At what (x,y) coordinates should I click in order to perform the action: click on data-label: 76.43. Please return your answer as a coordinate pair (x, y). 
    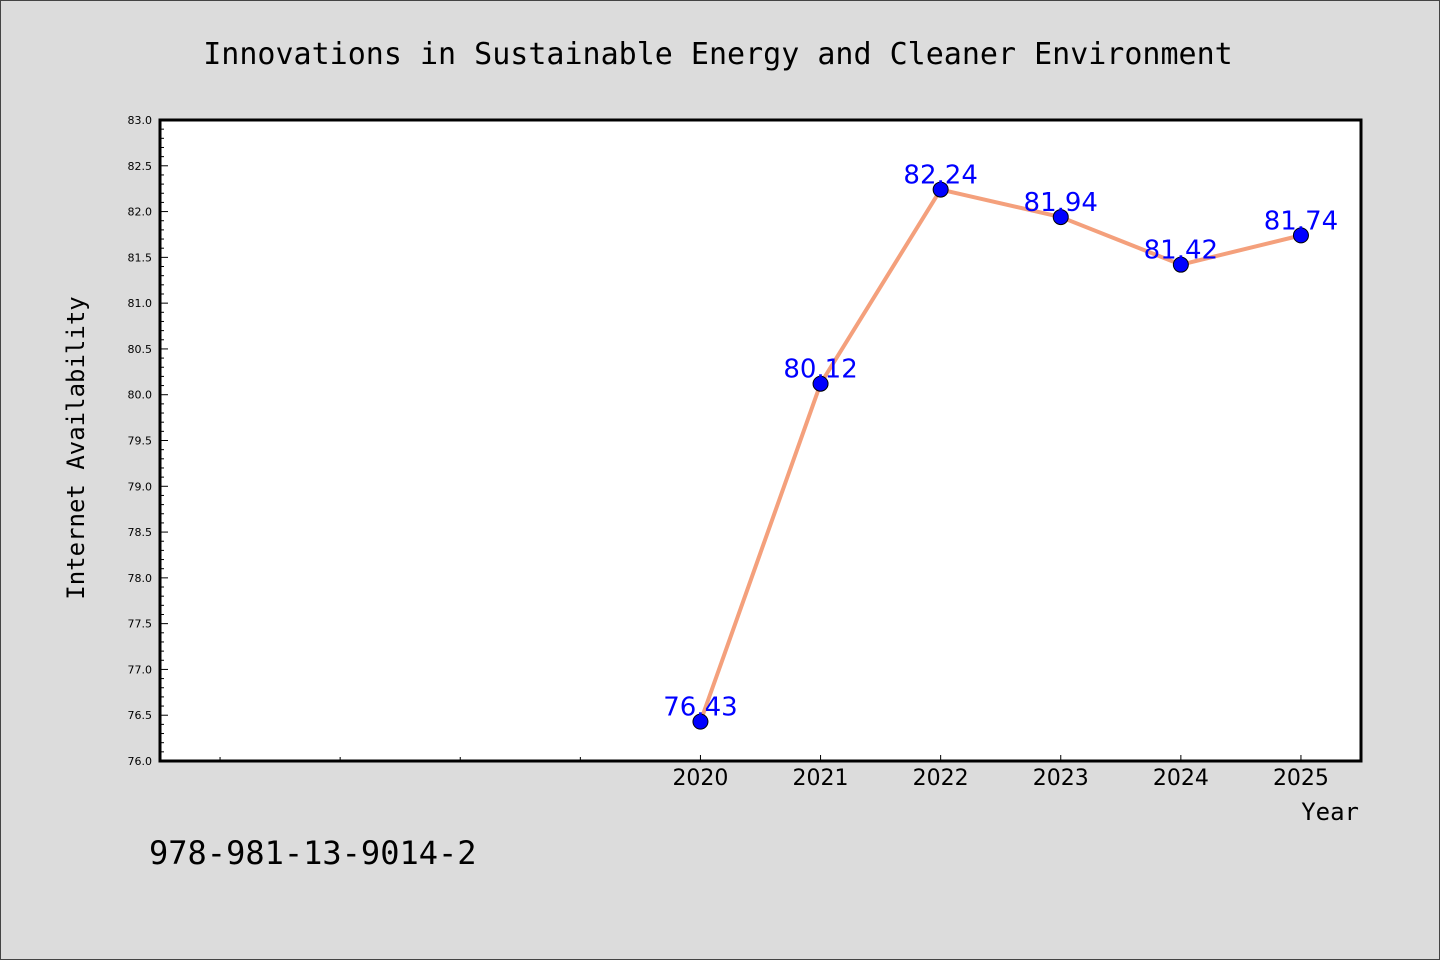
    Looking at the image, I should click on (700, 708).